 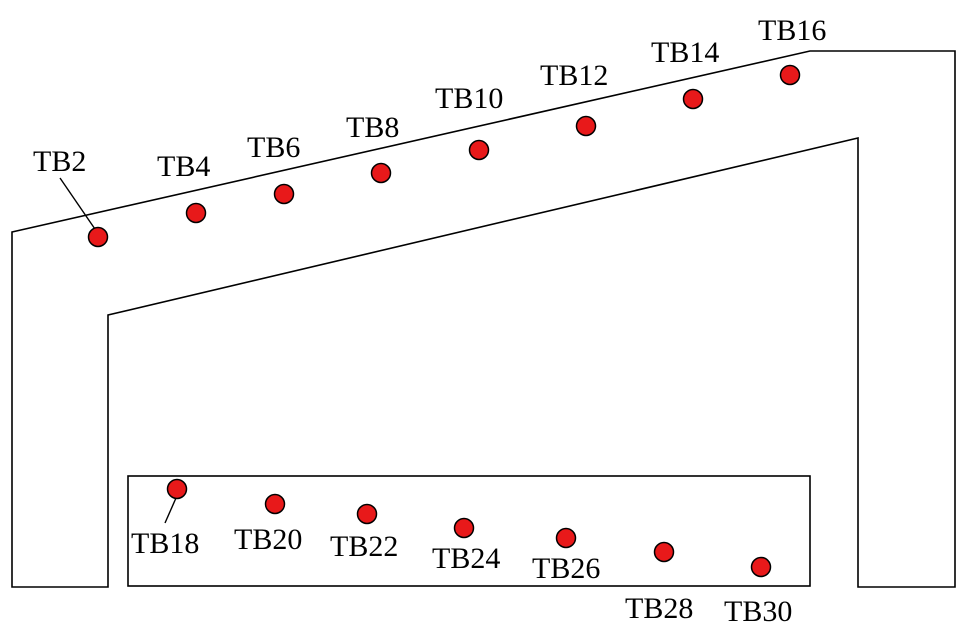 What do you see at coordinates (364, 546) in the screenshot?
I see `point-label-tb22: TB22` at bounding box center [364, 546].